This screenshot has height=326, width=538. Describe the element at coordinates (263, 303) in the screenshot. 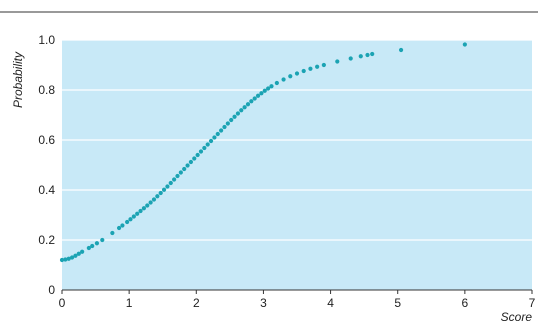

I see `x-tick-label: 3` at that location.